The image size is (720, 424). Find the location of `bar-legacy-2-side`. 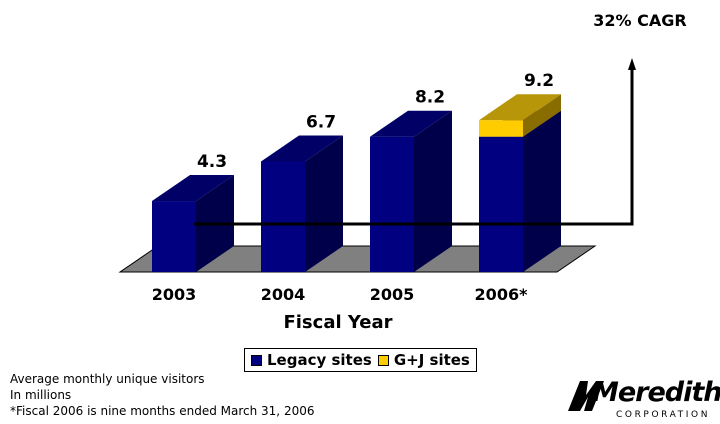

bar-legacy-2-side is located at coordinates (433, 191).